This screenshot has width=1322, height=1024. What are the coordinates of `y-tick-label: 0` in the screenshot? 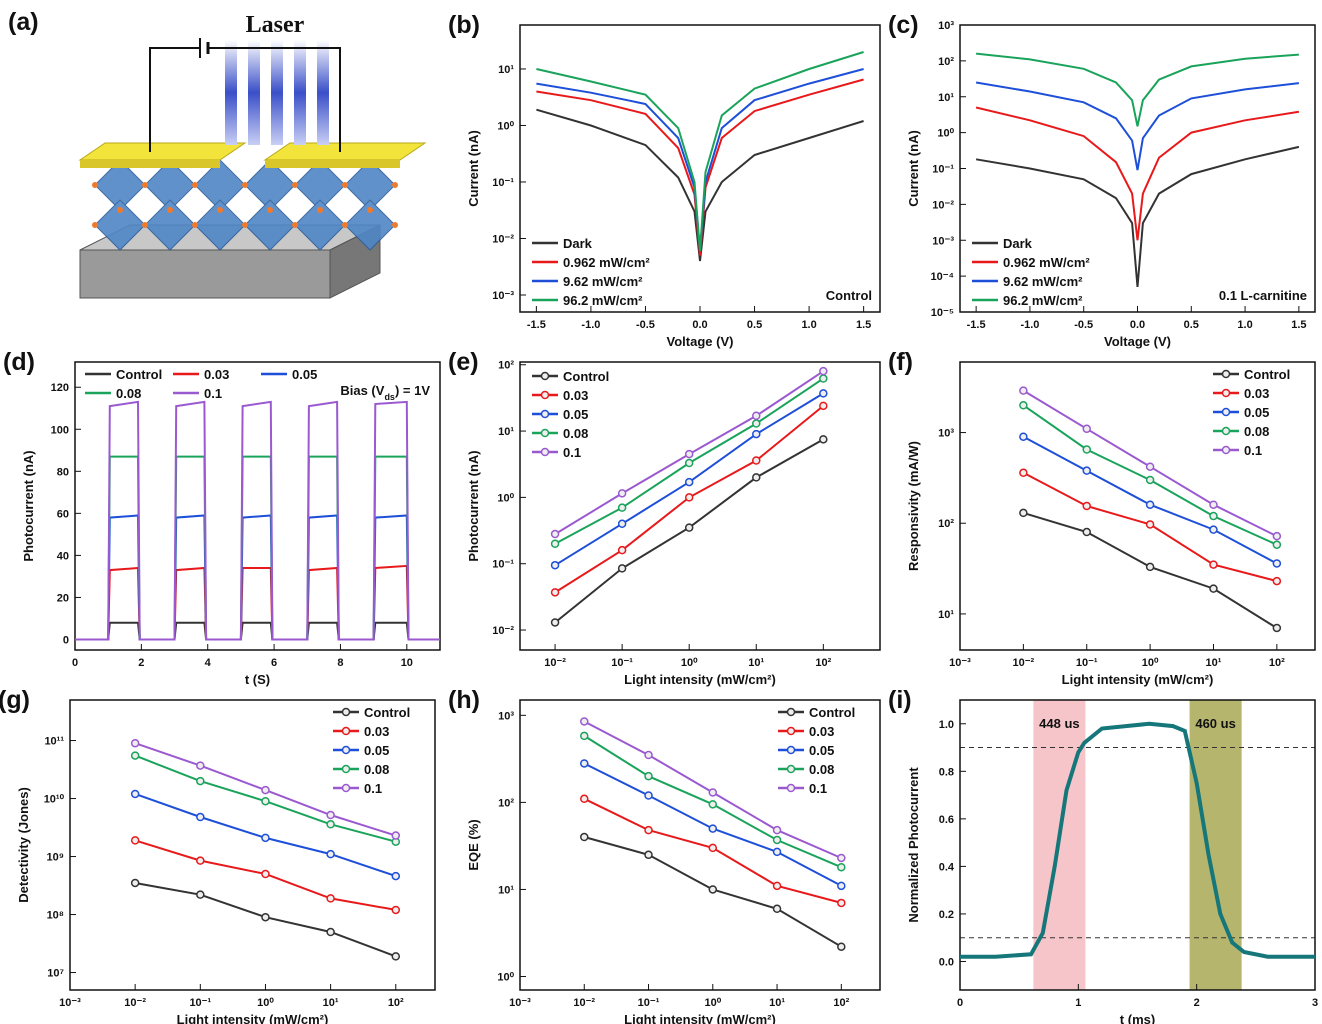 It's located at (66, 640).